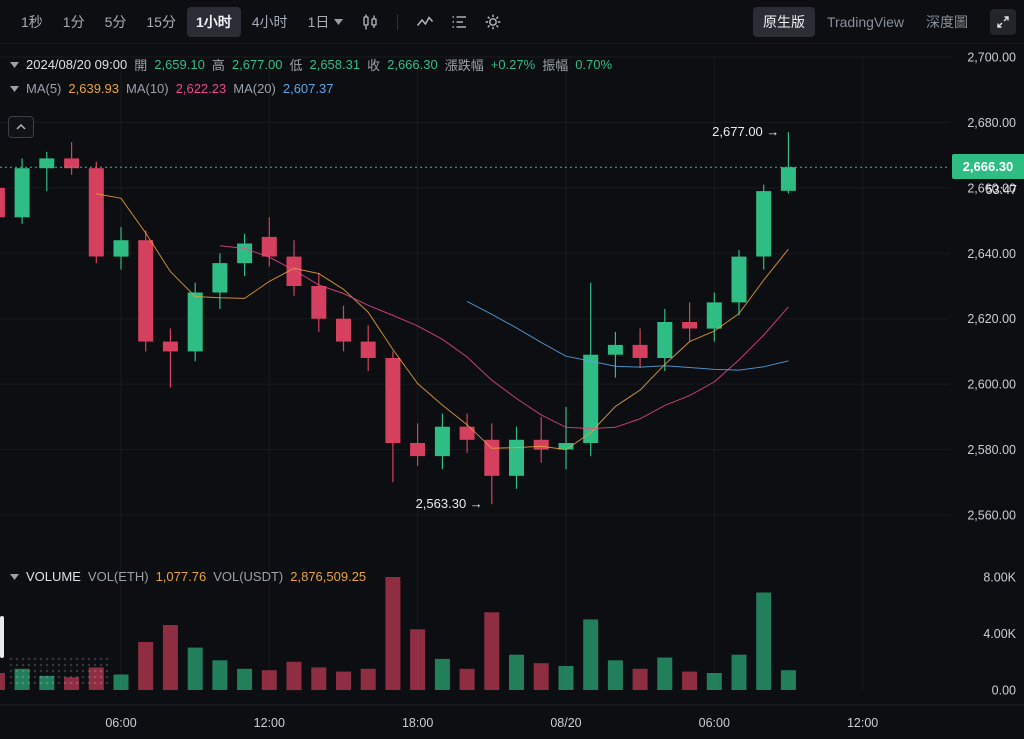 This screenshot has height=739, width=1024. What do you see at coordinates (328, 576) in the screenshot?
I see `vol-usdt-value: 2,876,509.25` at bounding box center [328, 576].